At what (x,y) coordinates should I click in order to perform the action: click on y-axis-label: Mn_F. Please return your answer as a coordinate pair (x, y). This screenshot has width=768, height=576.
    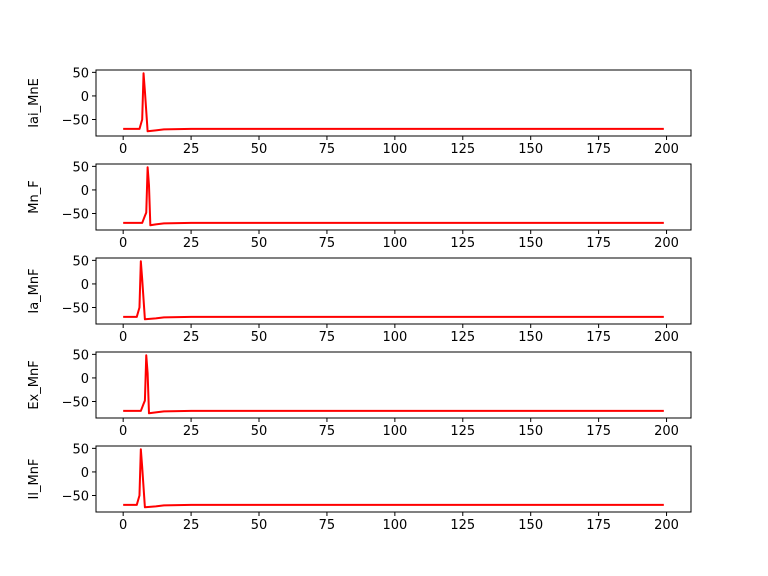
    Looking at the image, I should click on (34, 196).